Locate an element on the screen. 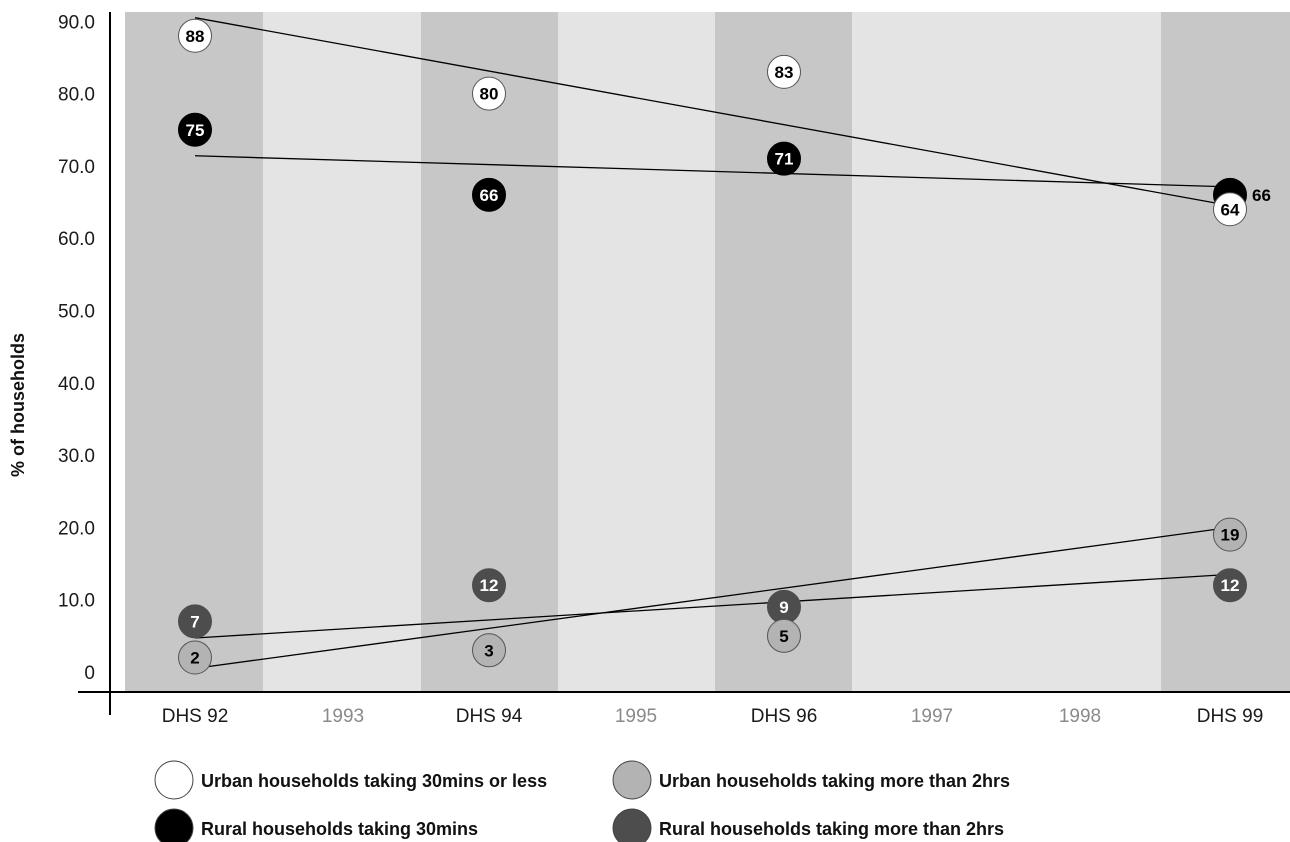  y-tick-label: 0 is located at coordinates (89, 673).